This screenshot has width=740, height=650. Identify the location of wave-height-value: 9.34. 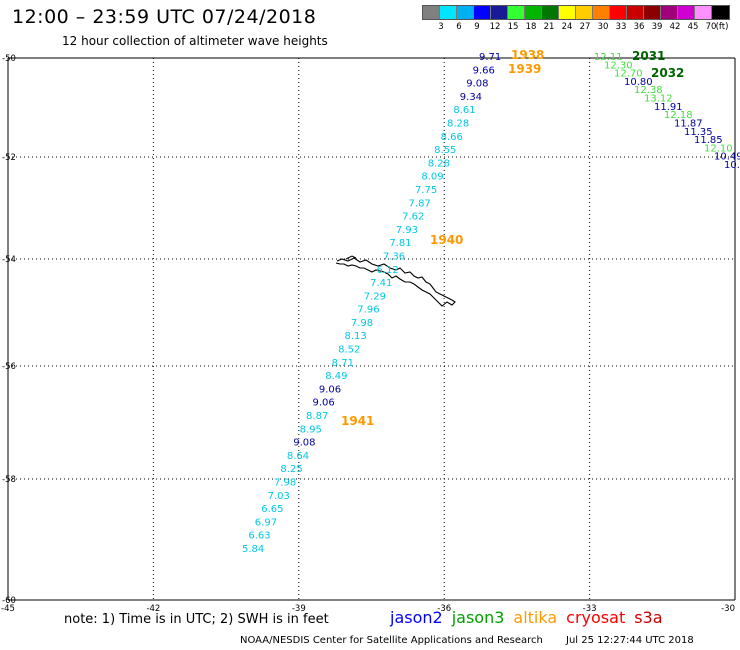
(471, 97).